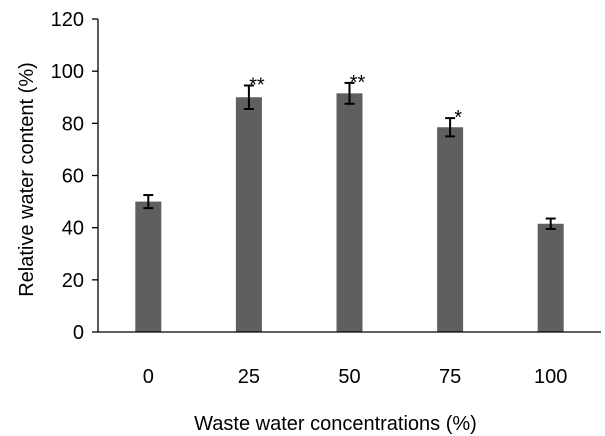 The image size is (605, 436). What do you see at coordinates (148, 377) in the screenshot?
I see `x-tick-label: 0` at bounding box center [148, 377].